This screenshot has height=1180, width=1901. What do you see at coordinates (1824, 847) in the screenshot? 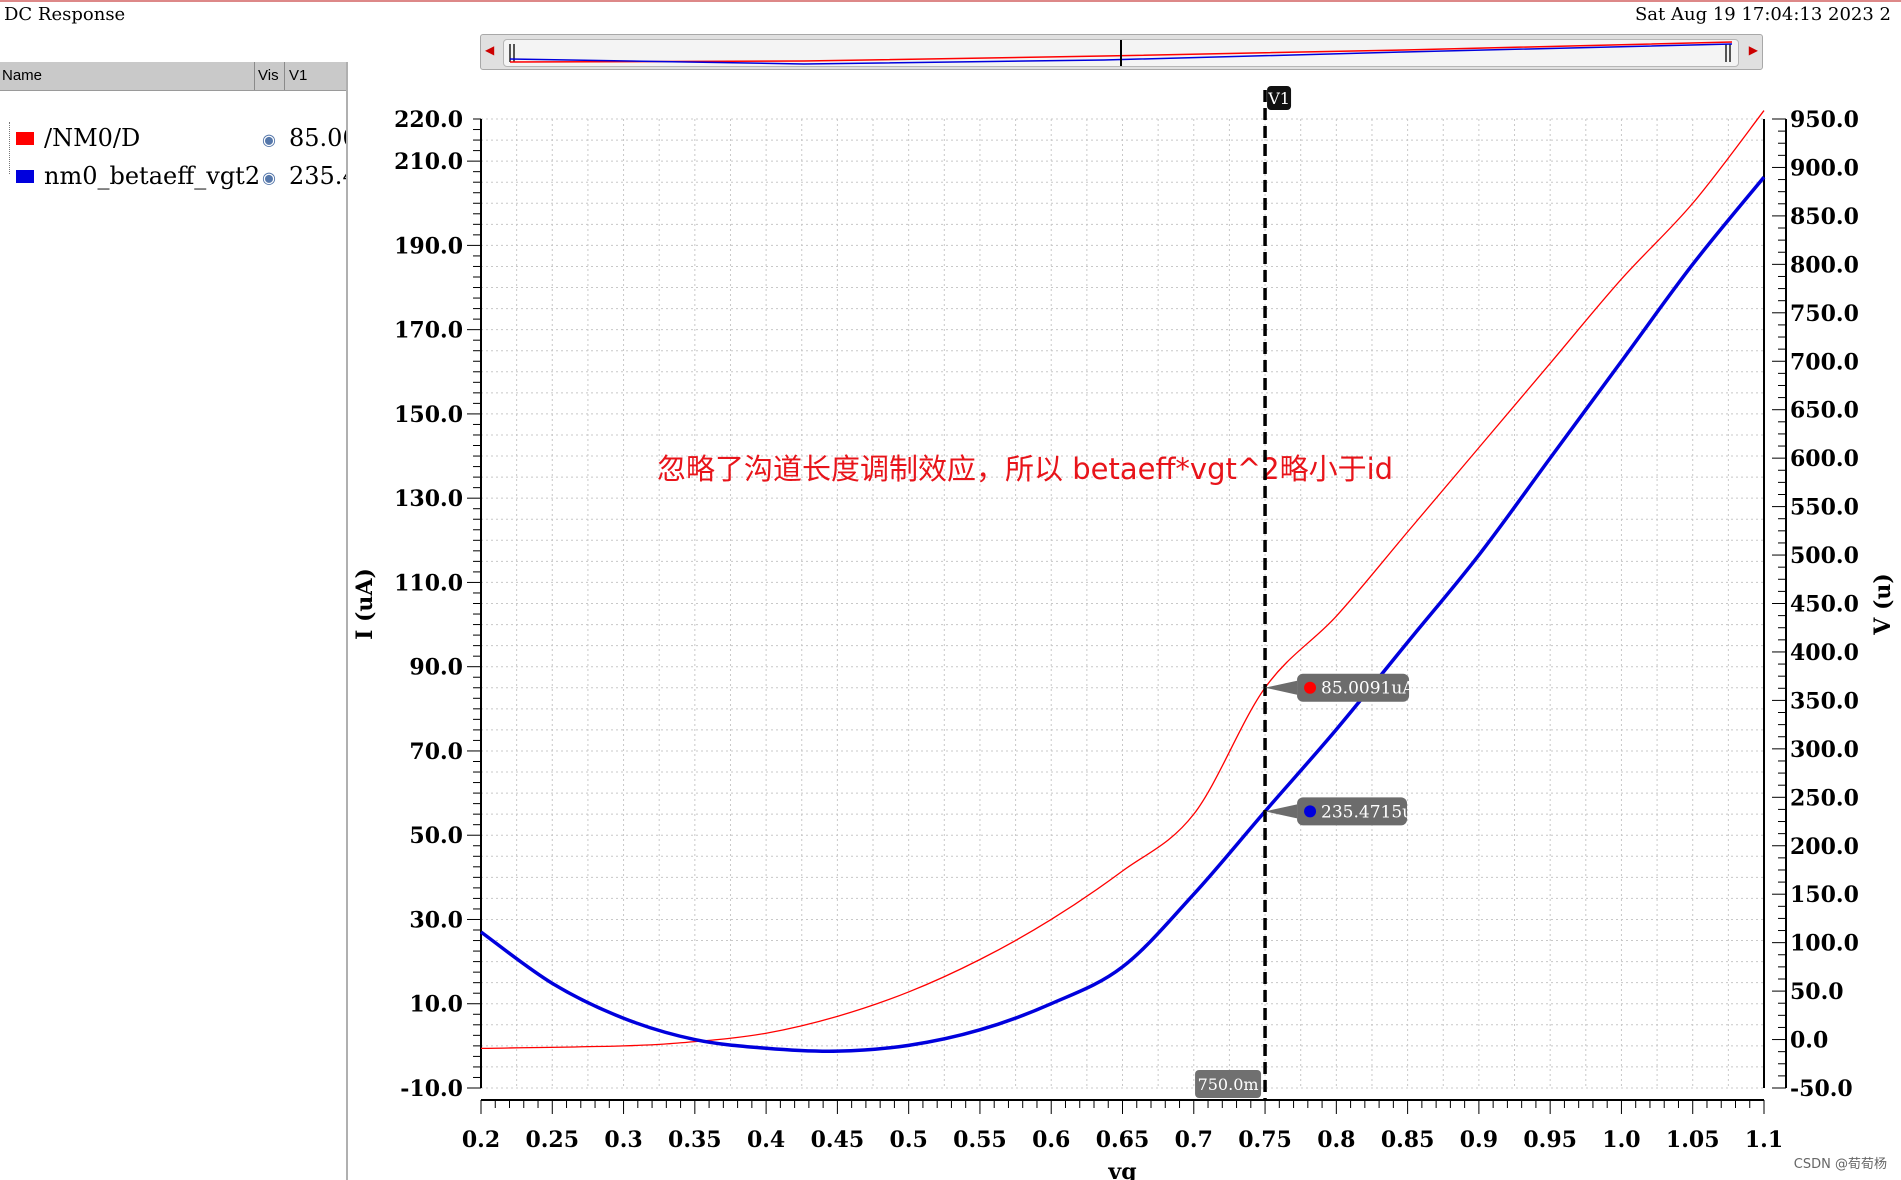
I see `right-tick-label: 200.0` at bounding box center [1824, 847].